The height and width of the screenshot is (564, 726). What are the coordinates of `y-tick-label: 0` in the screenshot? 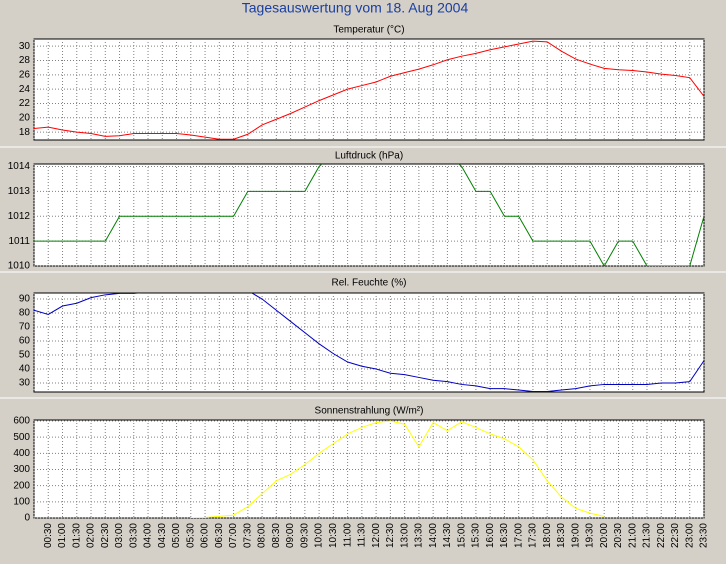 It's located at (27, 518).